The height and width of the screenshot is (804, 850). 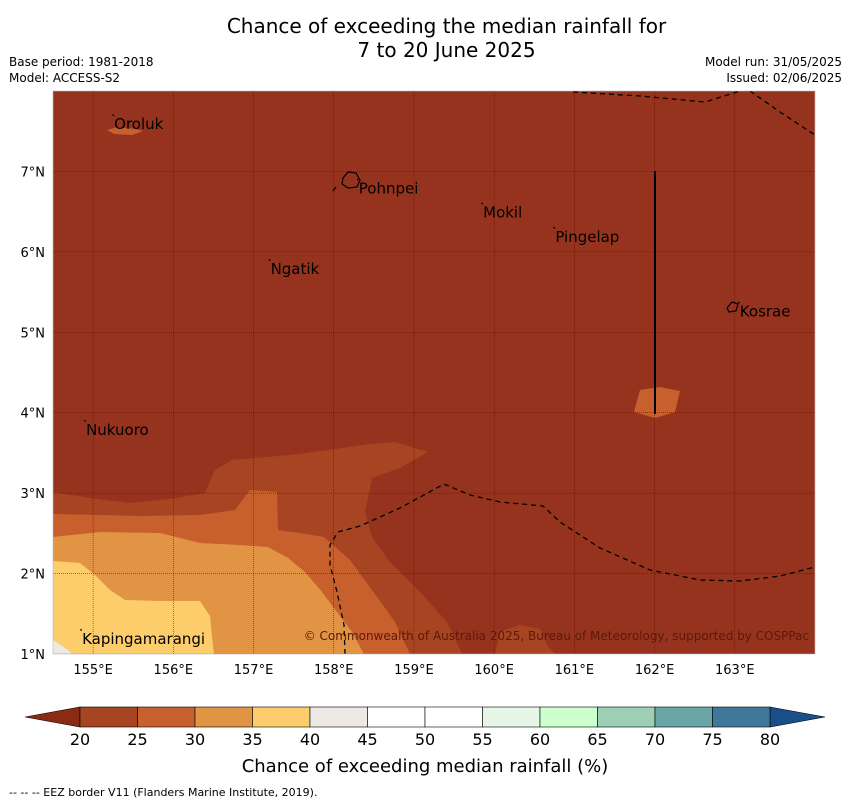 I want to click on lon-tick-label: 162°E, so click(x=655, y=670).